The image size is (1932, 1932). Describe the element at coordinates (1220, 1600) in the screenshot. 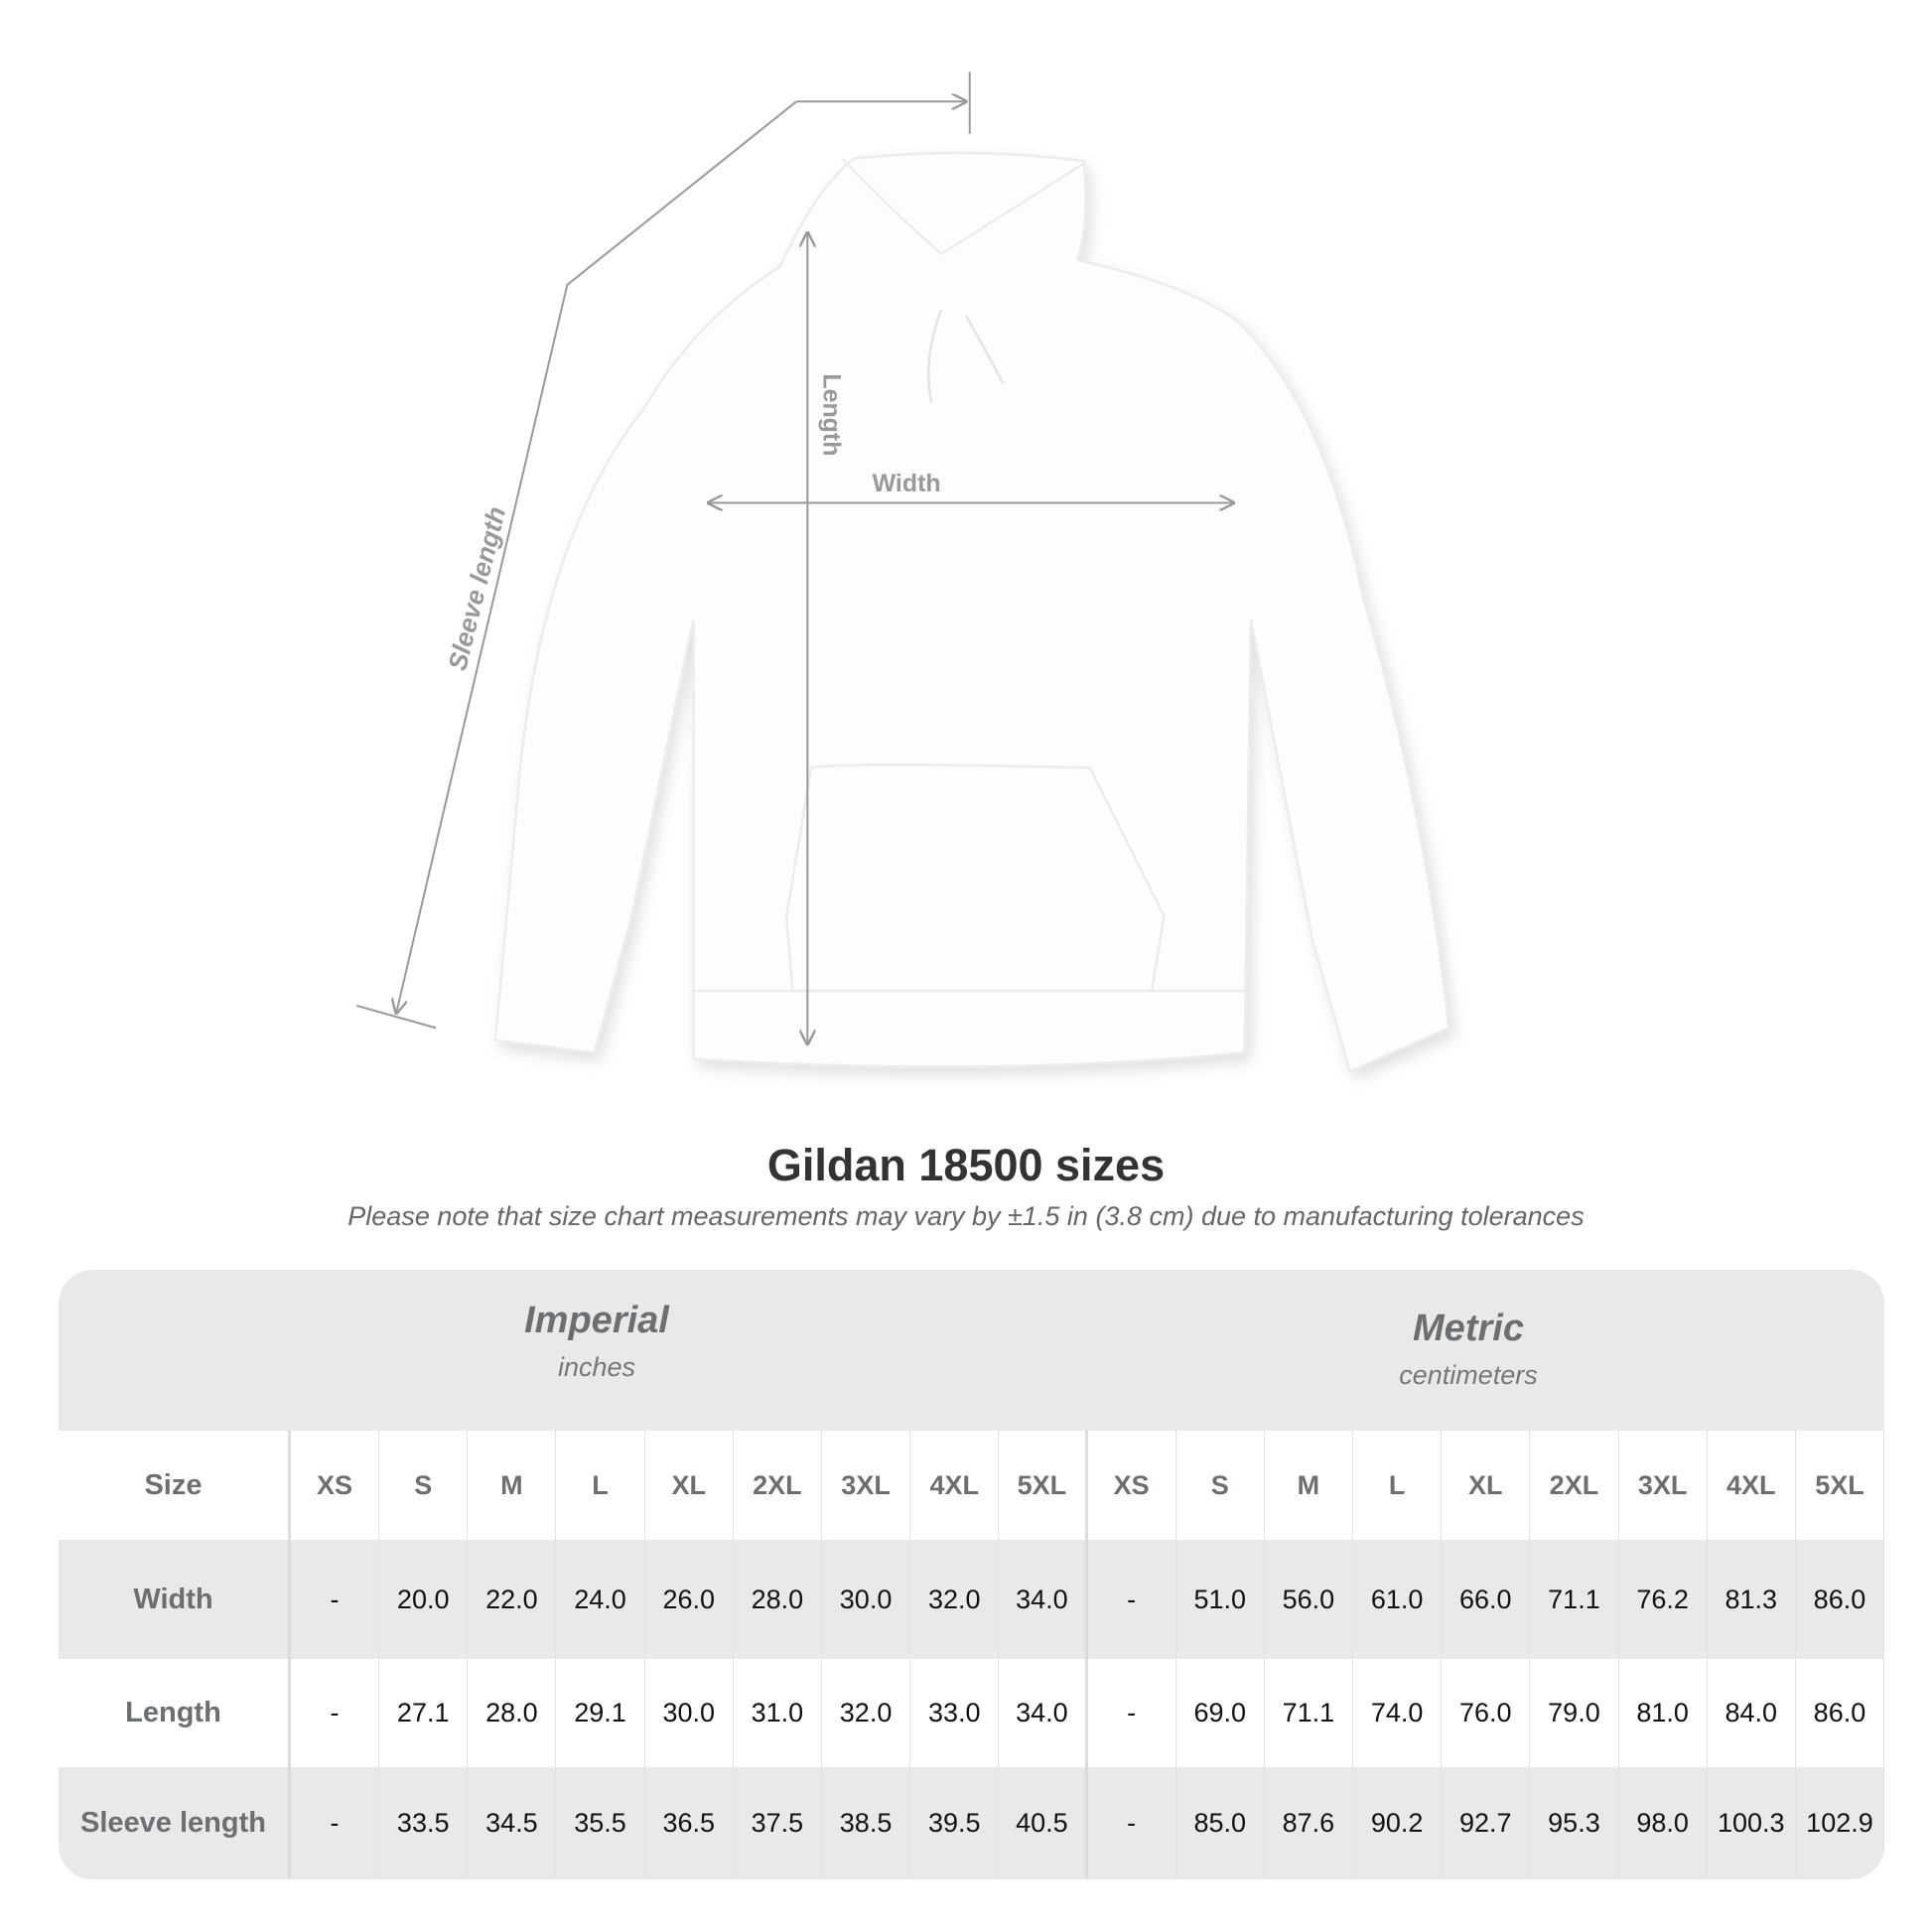

I see `table-cell: 51.0` at that location.